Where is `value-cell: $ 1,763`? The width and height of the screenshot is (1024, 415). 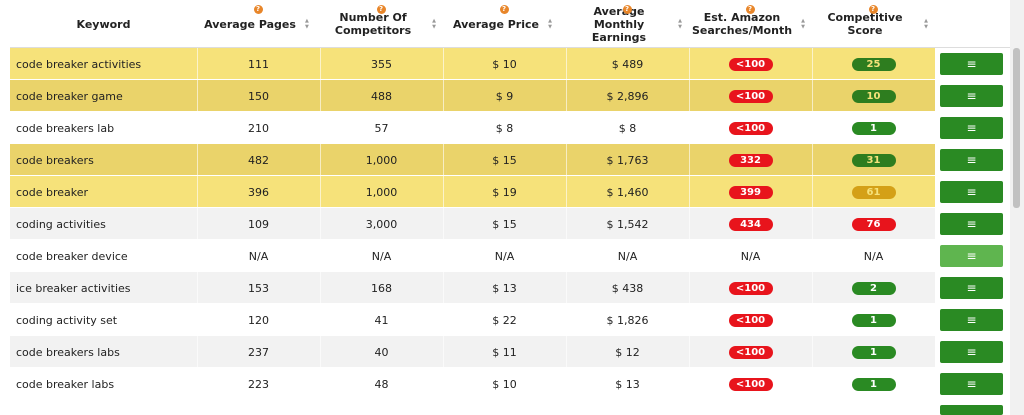 value-cell: $ 1,763 is located at coordinates (627, 160).